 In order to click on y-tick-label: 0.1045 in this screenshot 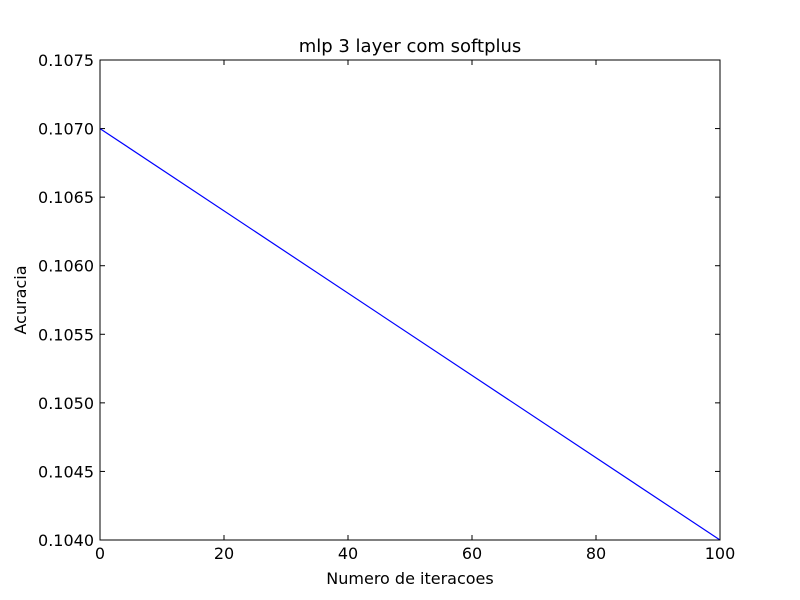, I will do `click(66, 471)`.